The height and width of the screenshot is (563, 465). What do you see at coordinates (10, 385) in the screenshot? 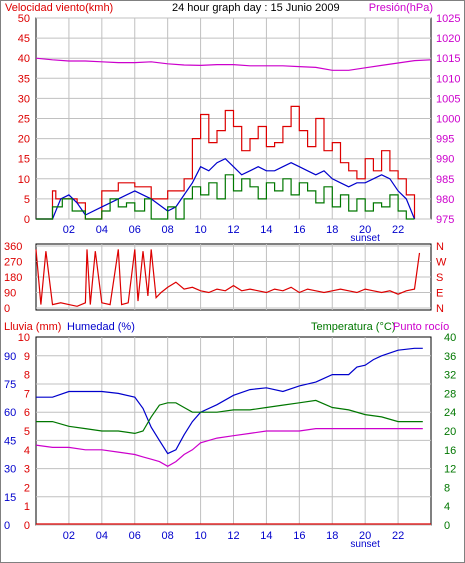
I see `humidity-tick-label: 75` at bounding box center [10, 385].